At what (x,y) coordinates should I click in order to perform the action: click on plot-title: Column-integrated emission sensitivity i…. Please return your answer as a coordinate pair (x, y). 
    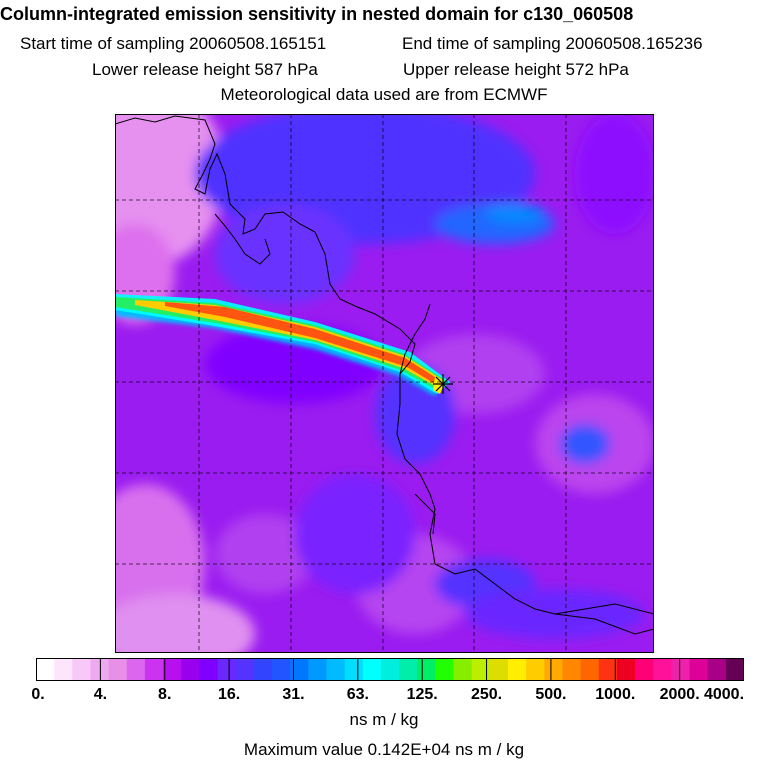
    Looking at the image, I should click on (317, 14).